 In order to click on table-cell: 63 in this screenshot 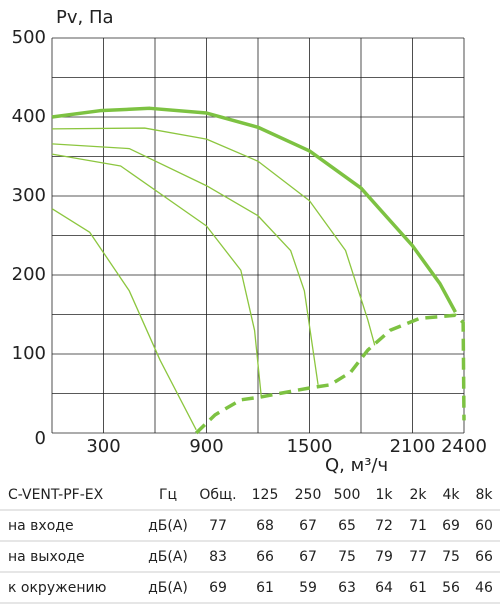, I will do `click(347, 588)`.